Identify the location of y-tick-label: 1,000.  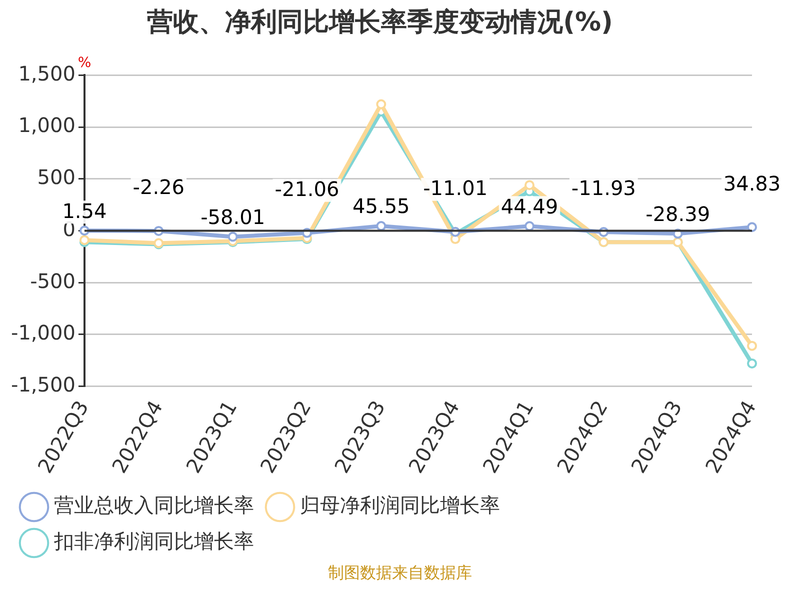
(47, 125).